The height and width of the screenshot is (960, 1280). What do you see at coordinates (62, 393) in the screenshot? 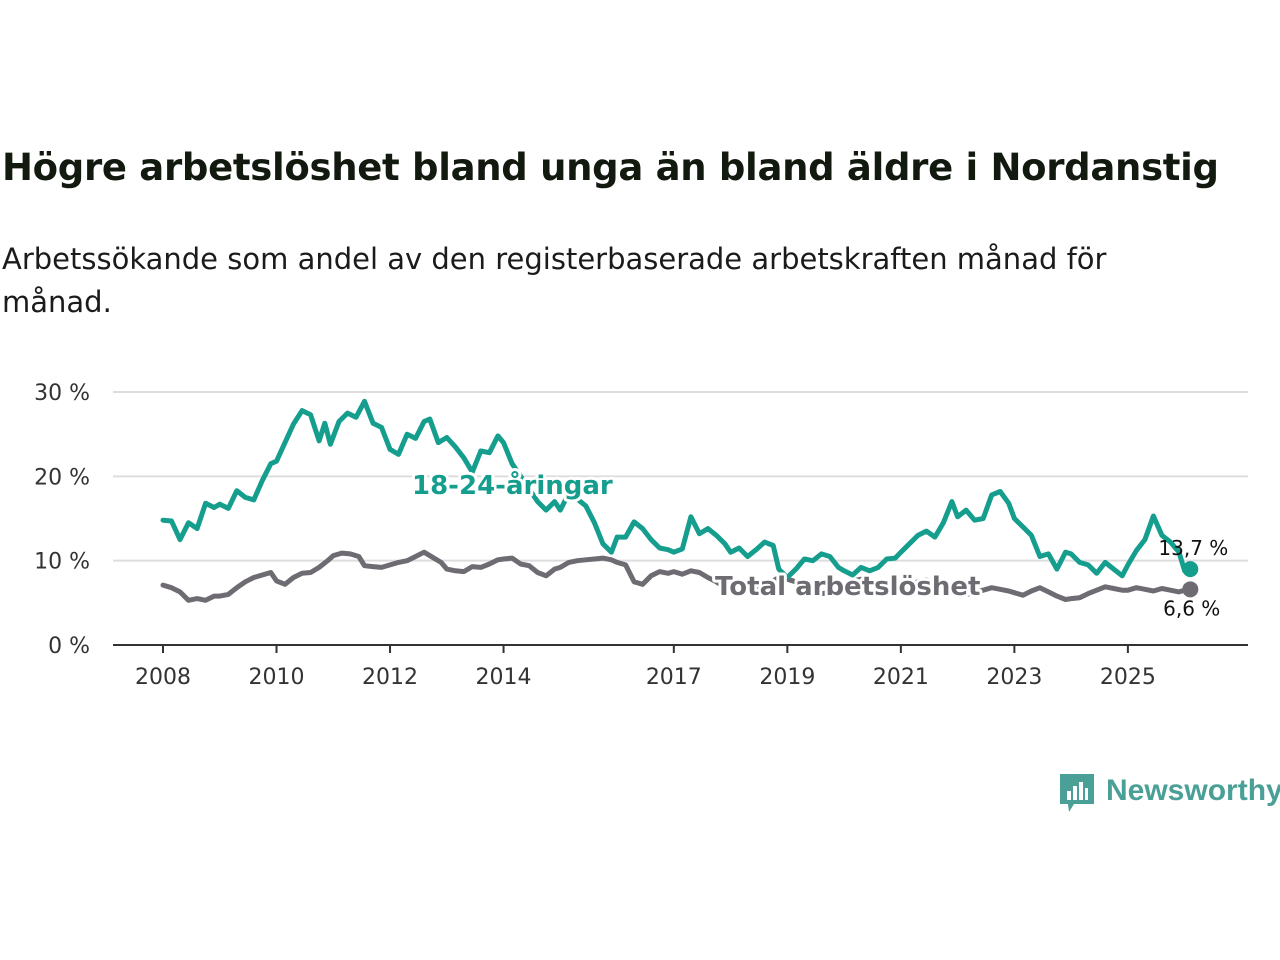
I see `y-tick-label: 30 %` at bounding box center [62, 393].